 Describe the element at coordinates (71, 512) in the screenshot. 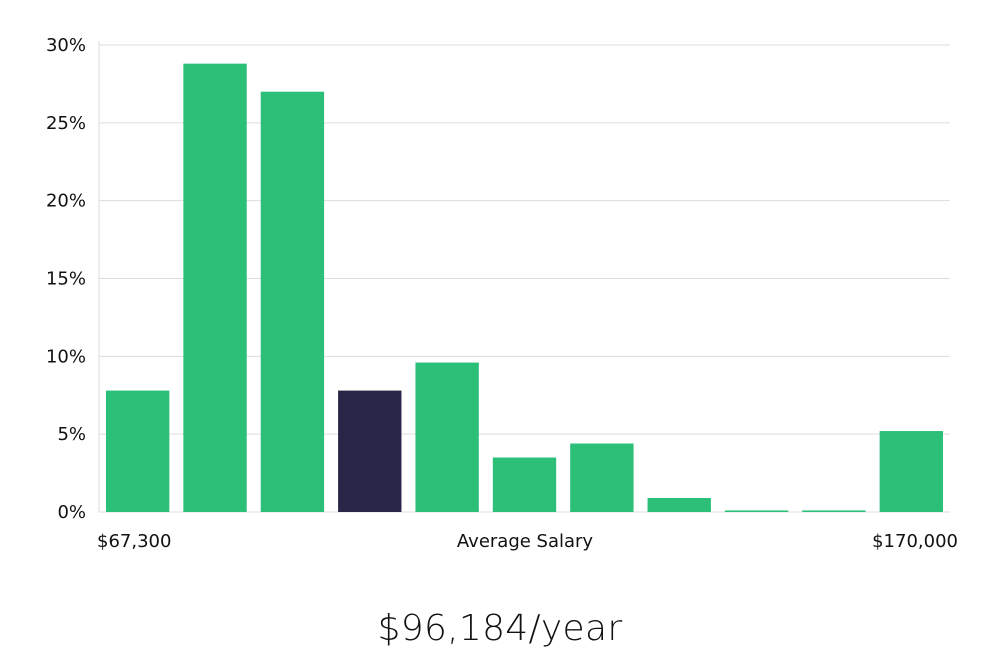

I see `y-tick-label: 0%` at that location.